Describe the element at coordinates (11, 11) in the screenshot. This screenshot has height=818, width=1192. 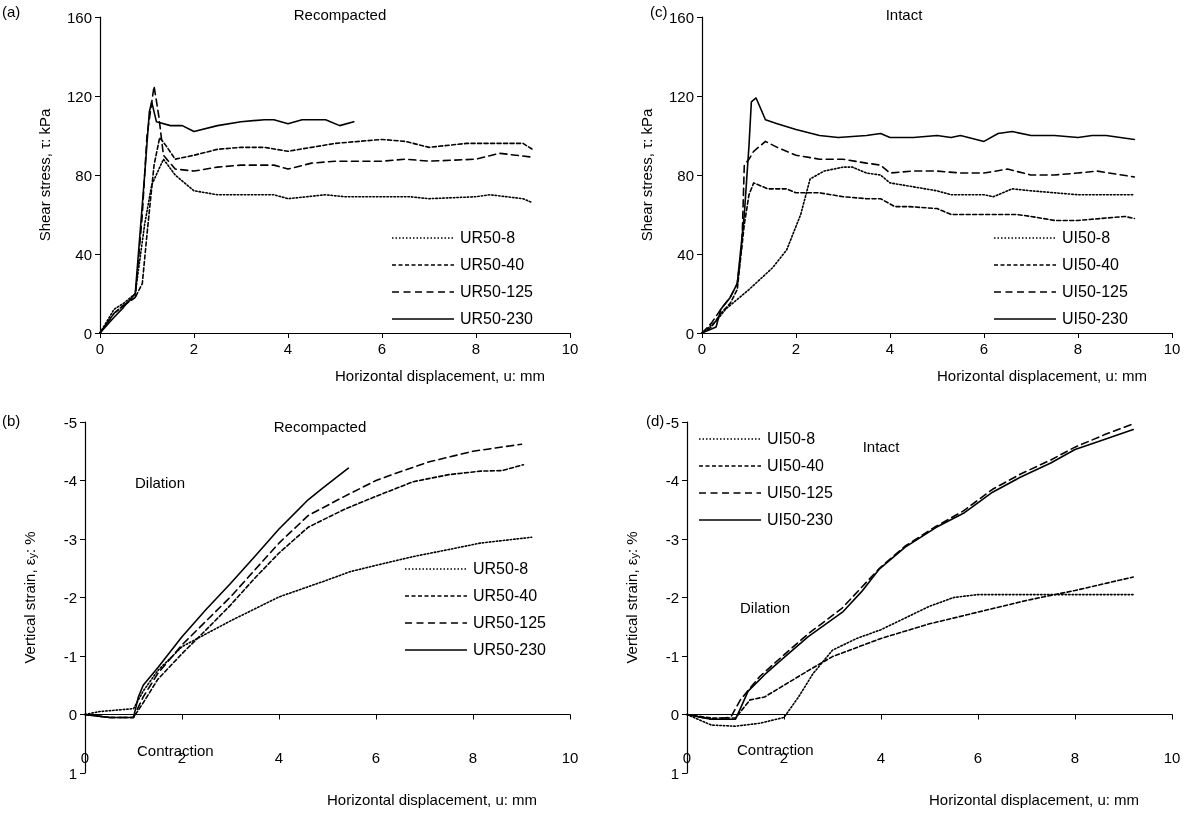
I see `text: (a)` at that location.